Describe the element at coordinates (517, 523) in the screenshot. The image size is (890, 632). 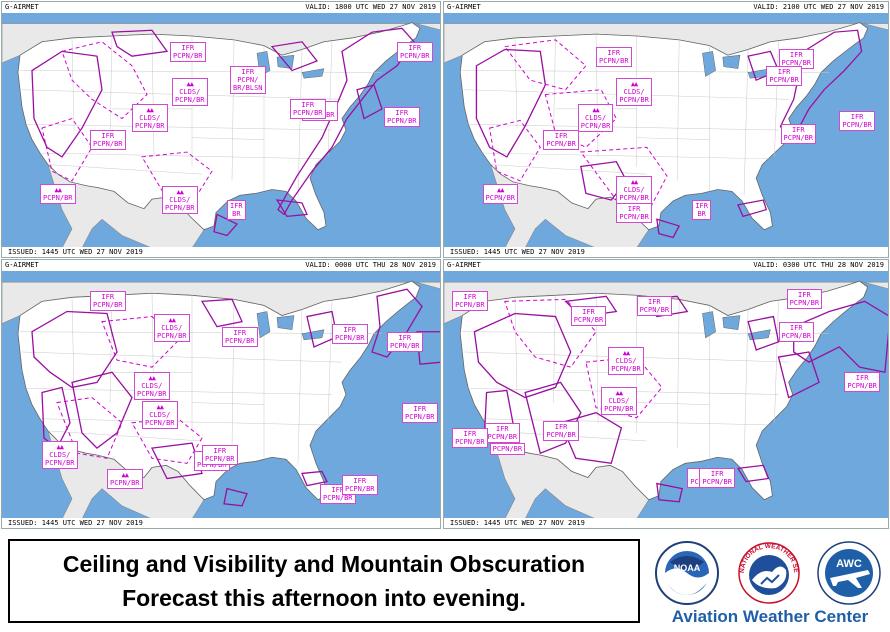
I see `issued-time: ISSUED: 1445 UTC WED 27 NOV 2019` at that location.